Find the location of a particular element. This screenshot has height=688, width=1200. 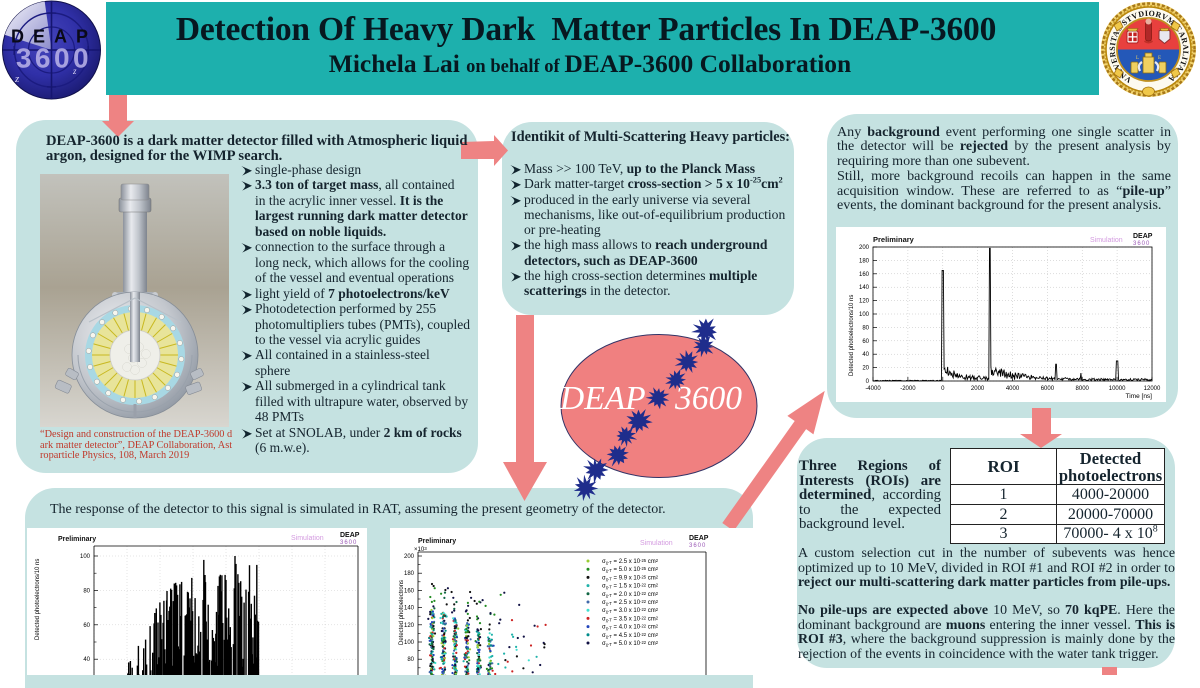

svg-text: 10000 is located at coordinates (1117, 389).